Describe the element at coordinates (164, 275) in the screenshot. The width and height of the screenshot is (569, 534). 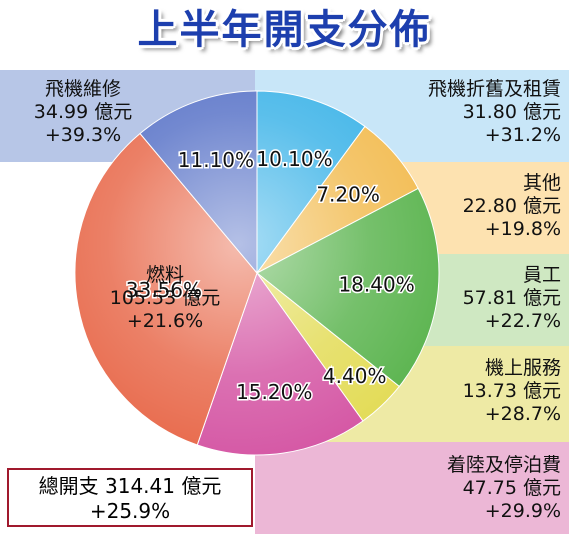
I see `label-fuel-name: 燃料` at that location.